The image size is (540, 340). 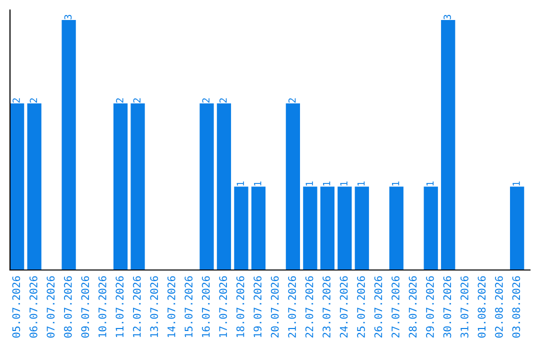 What do you see at coordinates (16, 307) in the screenshot?
I see `x-tick-label: 05.07.2026` at bounding box center [16, 307].